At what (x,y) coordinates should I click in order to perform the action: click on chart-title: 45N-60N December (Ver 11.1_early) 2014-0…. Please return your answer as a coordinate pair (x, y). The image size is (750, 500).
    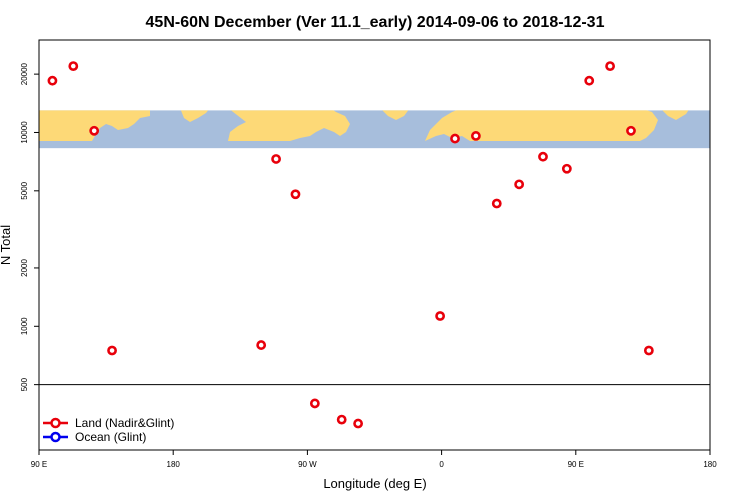
    Looking at the image, I should click on (375, 22).